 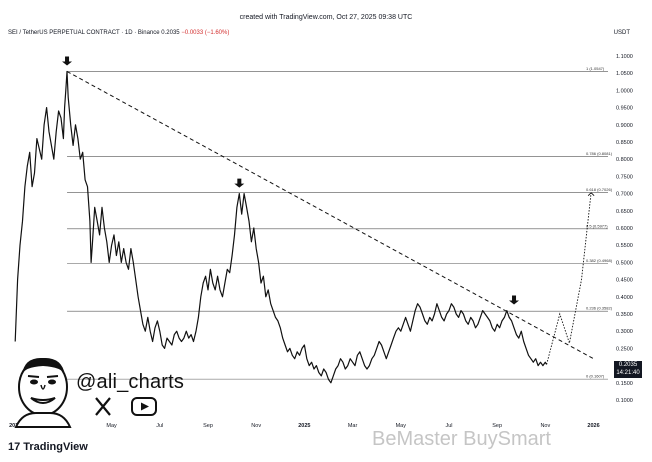 What do you see at coordinates (103, 406) in the screenshot?
I see `x-icon` at bounding box center [103, 406].